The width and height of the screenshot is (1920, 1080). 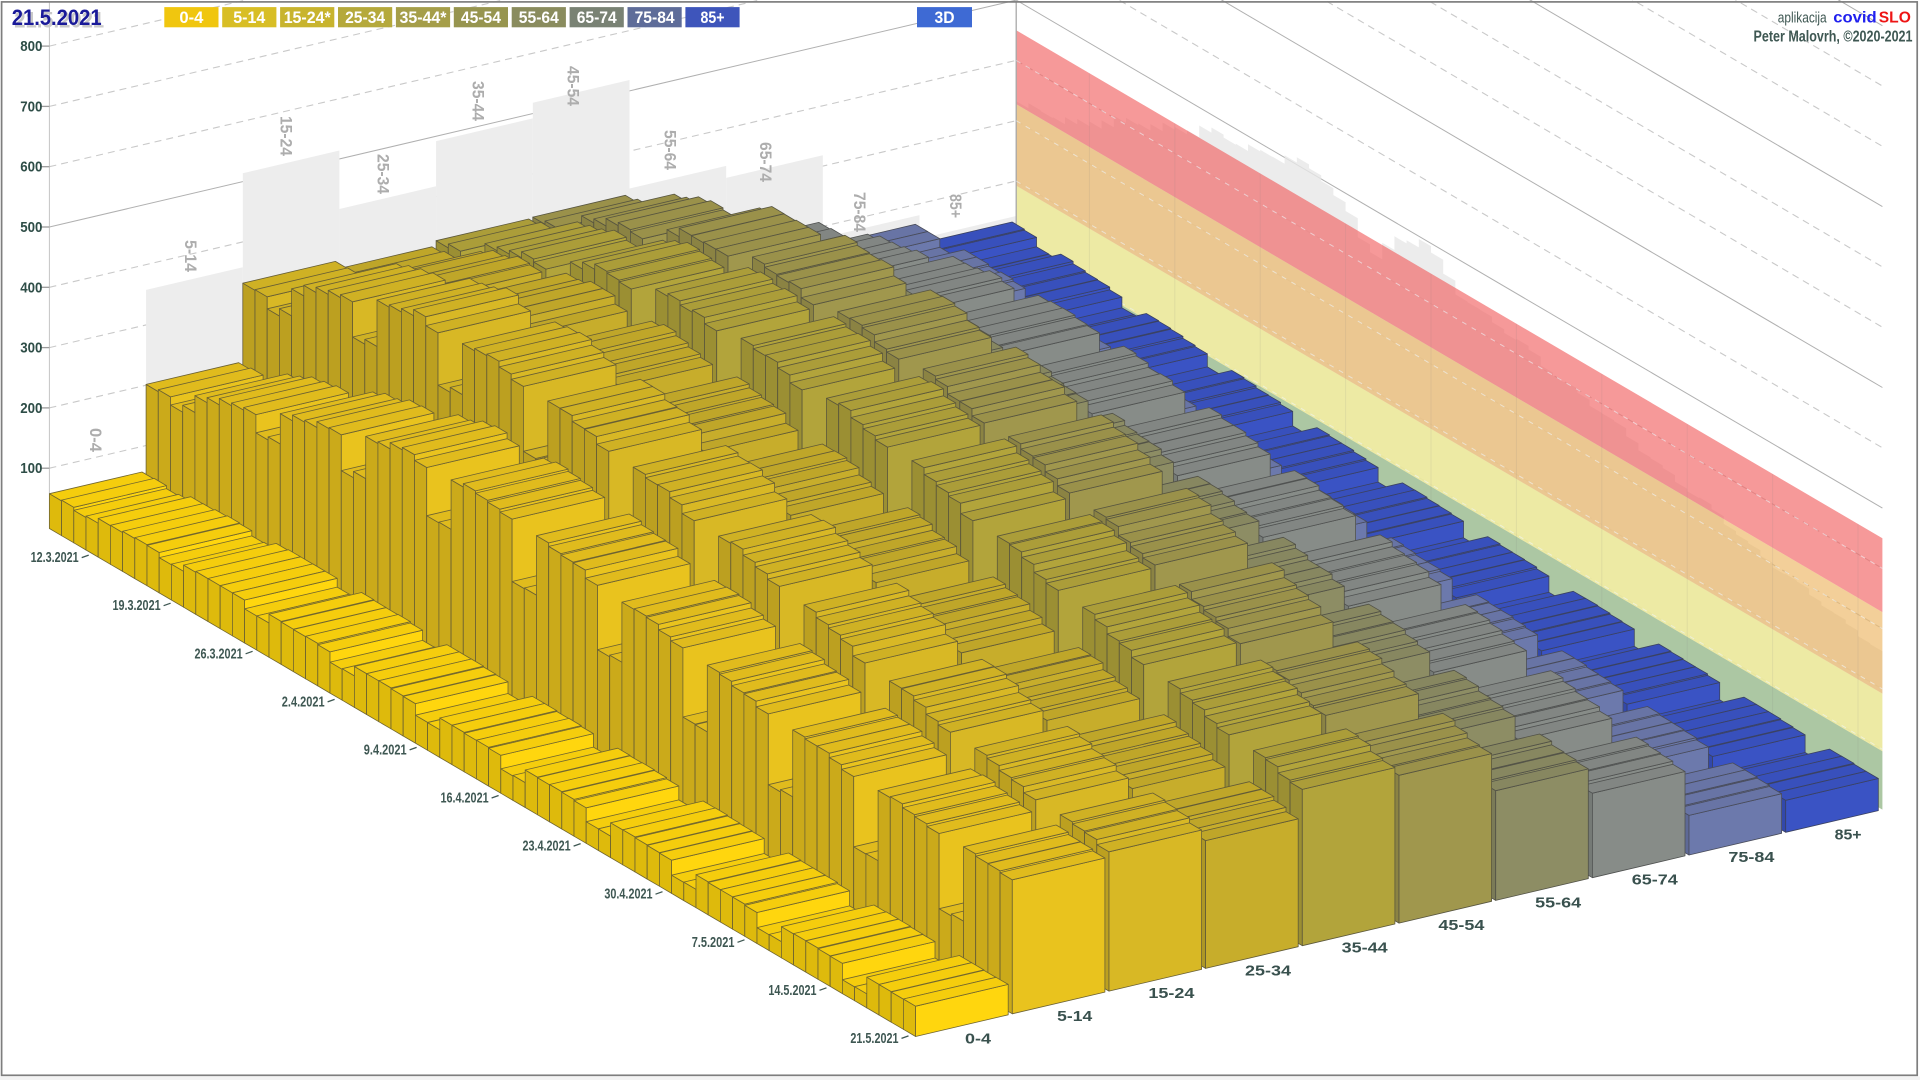 What do you see at coordinates (628, 894) in the screenshot?
I see `svg-text: 30.4.2021` at bounding box center [628, 894].